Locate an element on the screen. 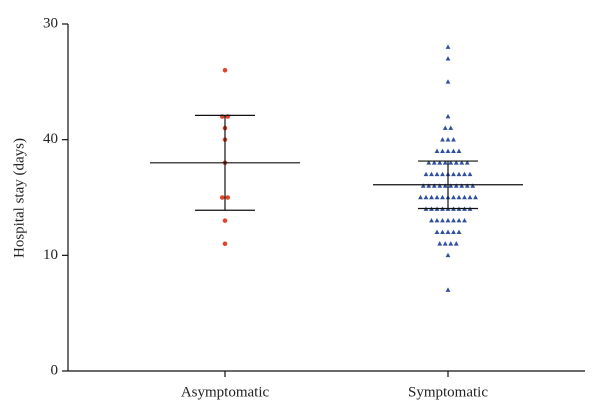  x-tick-label: Asymptomatic is located at coordinates (225, 392).